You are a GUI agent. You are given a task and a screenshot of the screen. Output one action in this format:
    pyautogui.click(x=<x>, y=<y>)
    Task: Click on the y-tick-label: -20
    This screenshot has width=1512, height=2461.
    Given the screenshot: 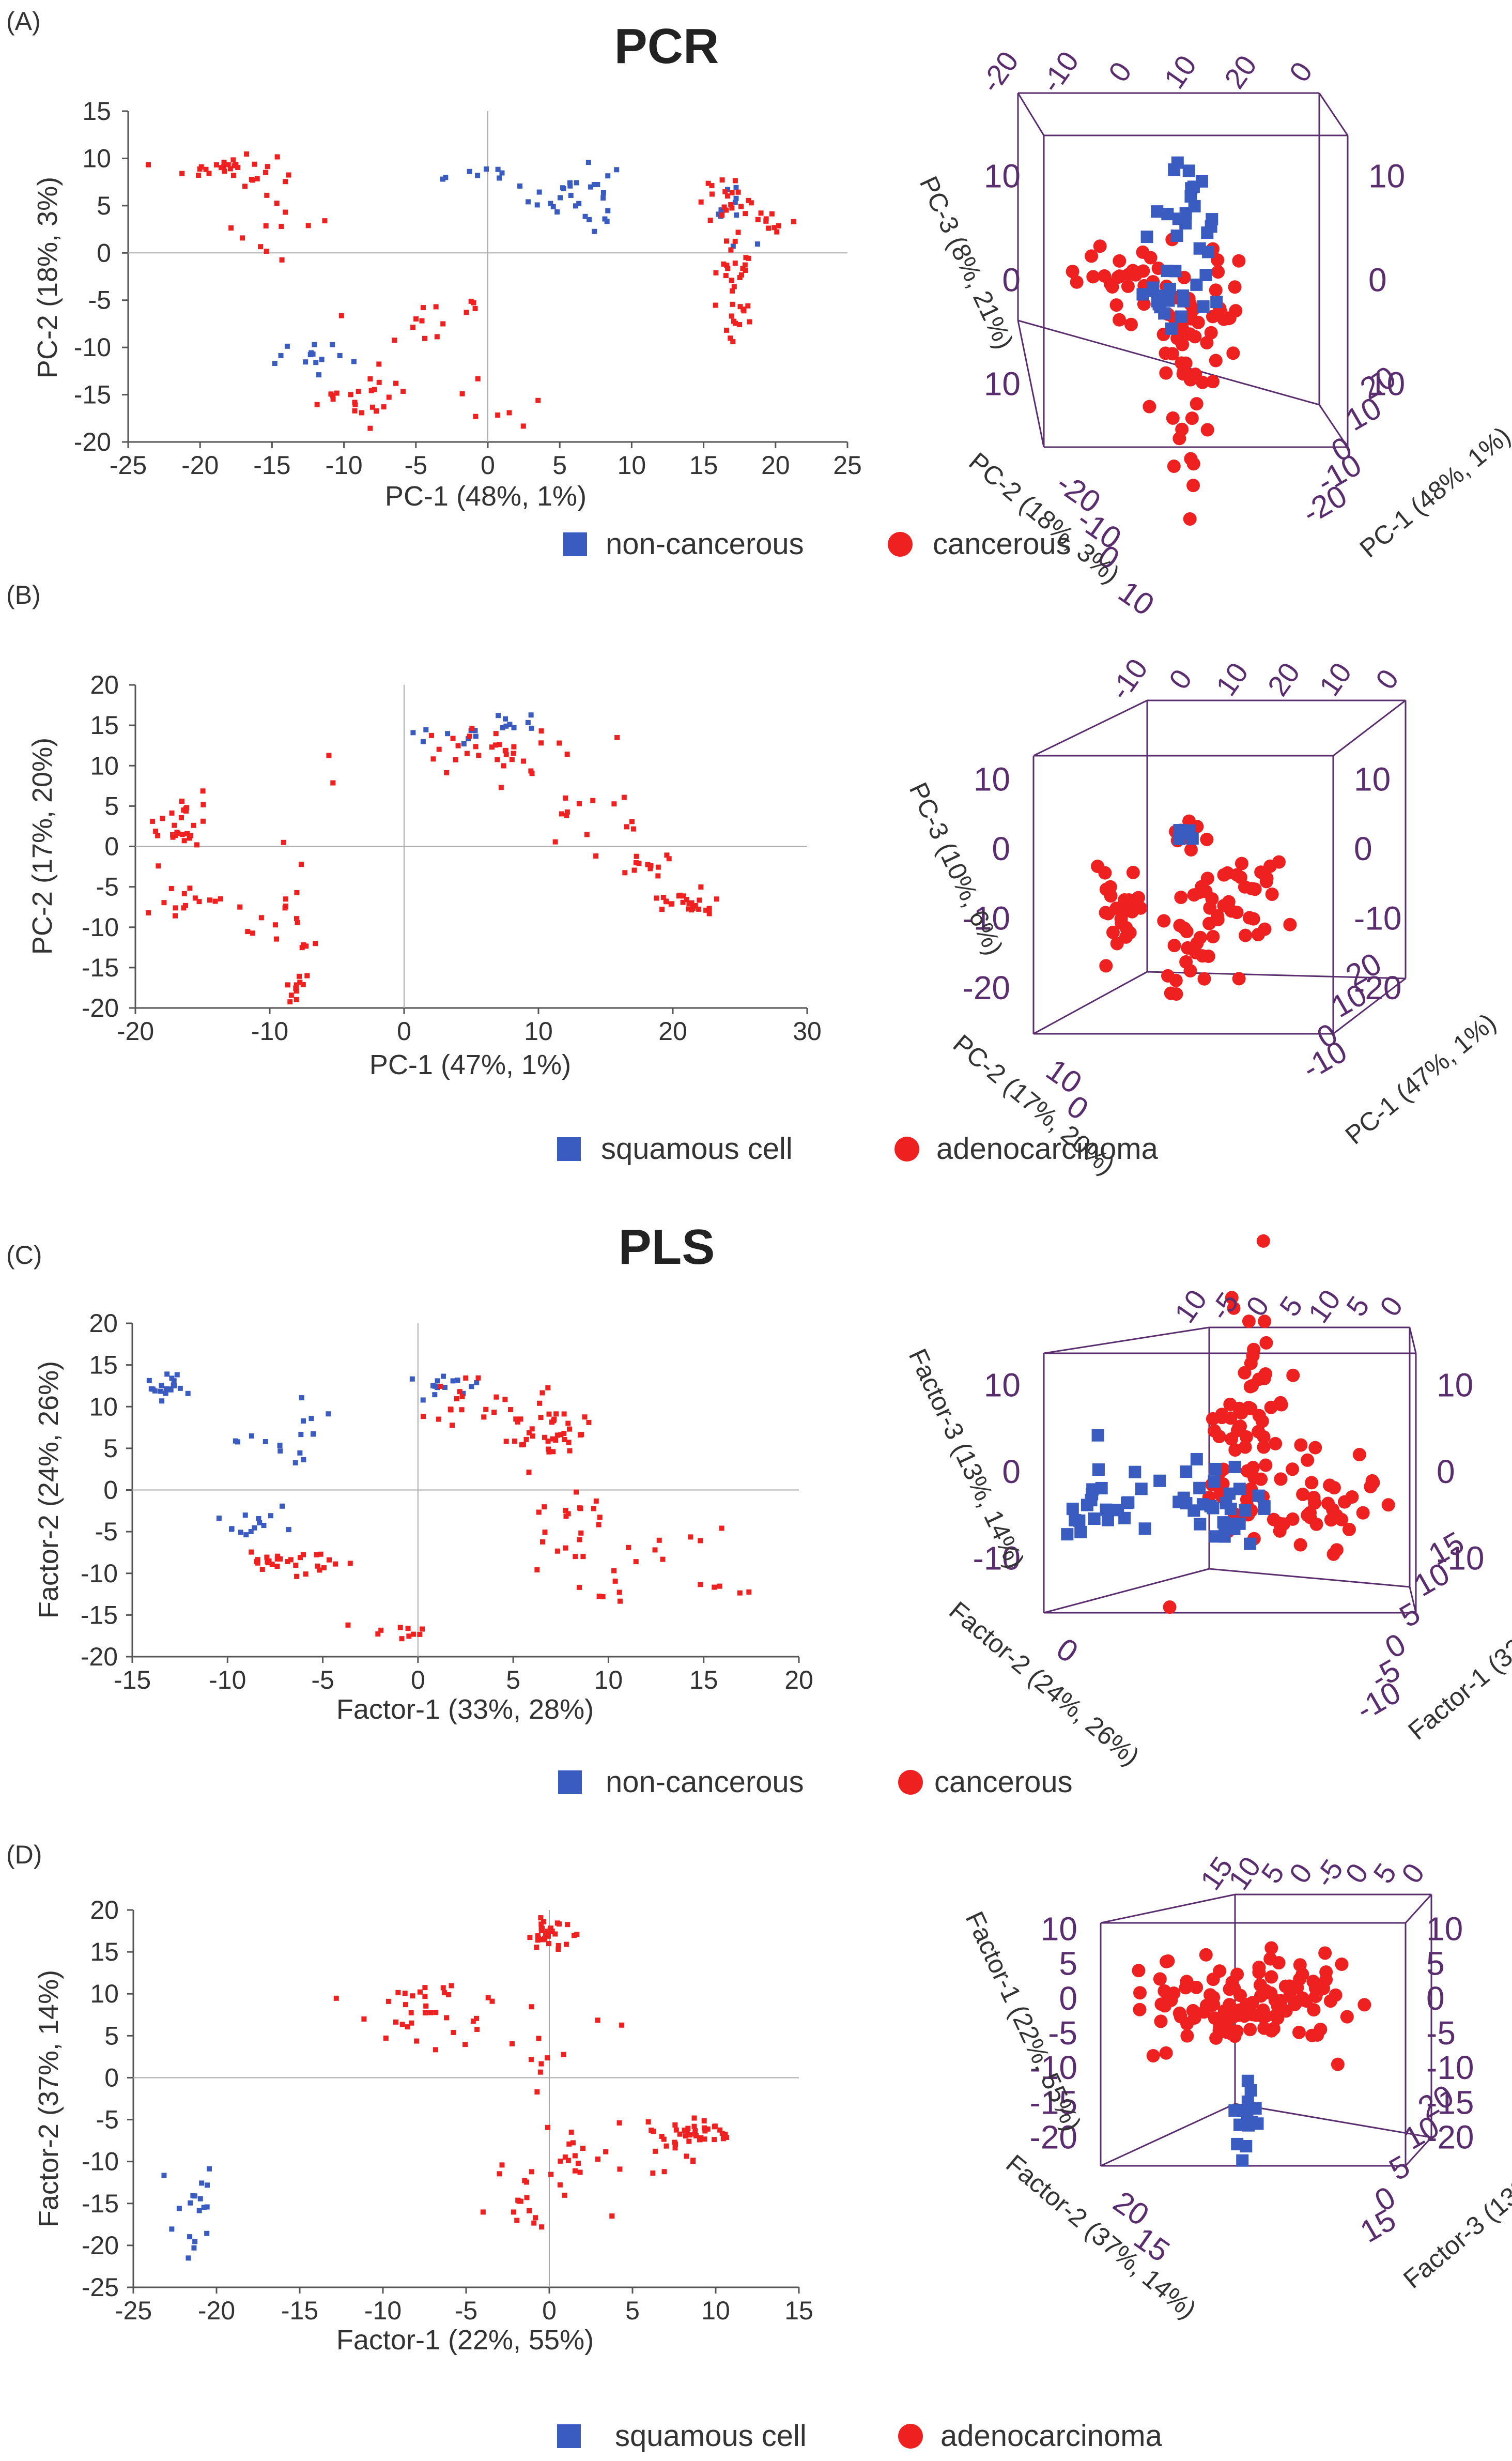 What is the action you would take?
    pyautogui.click(x=92, y=441)
    